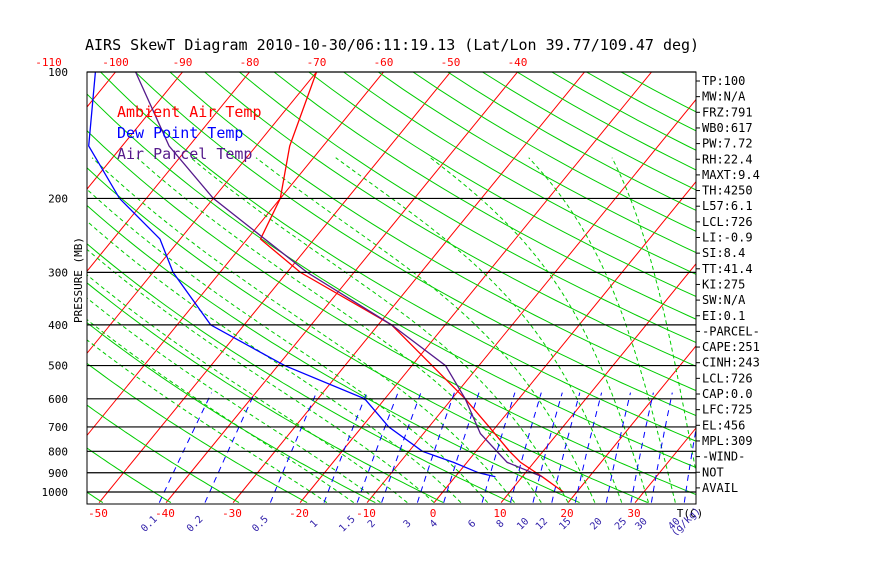  I want to click on index-item: TT:41.4, so click(727, 269).